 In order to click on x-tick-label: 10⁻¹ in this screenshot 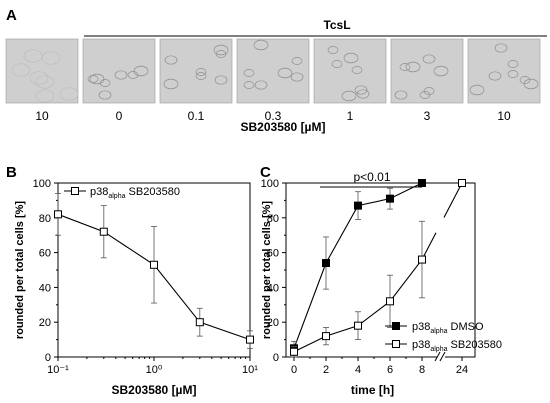, I will do `click(58, 370)`.